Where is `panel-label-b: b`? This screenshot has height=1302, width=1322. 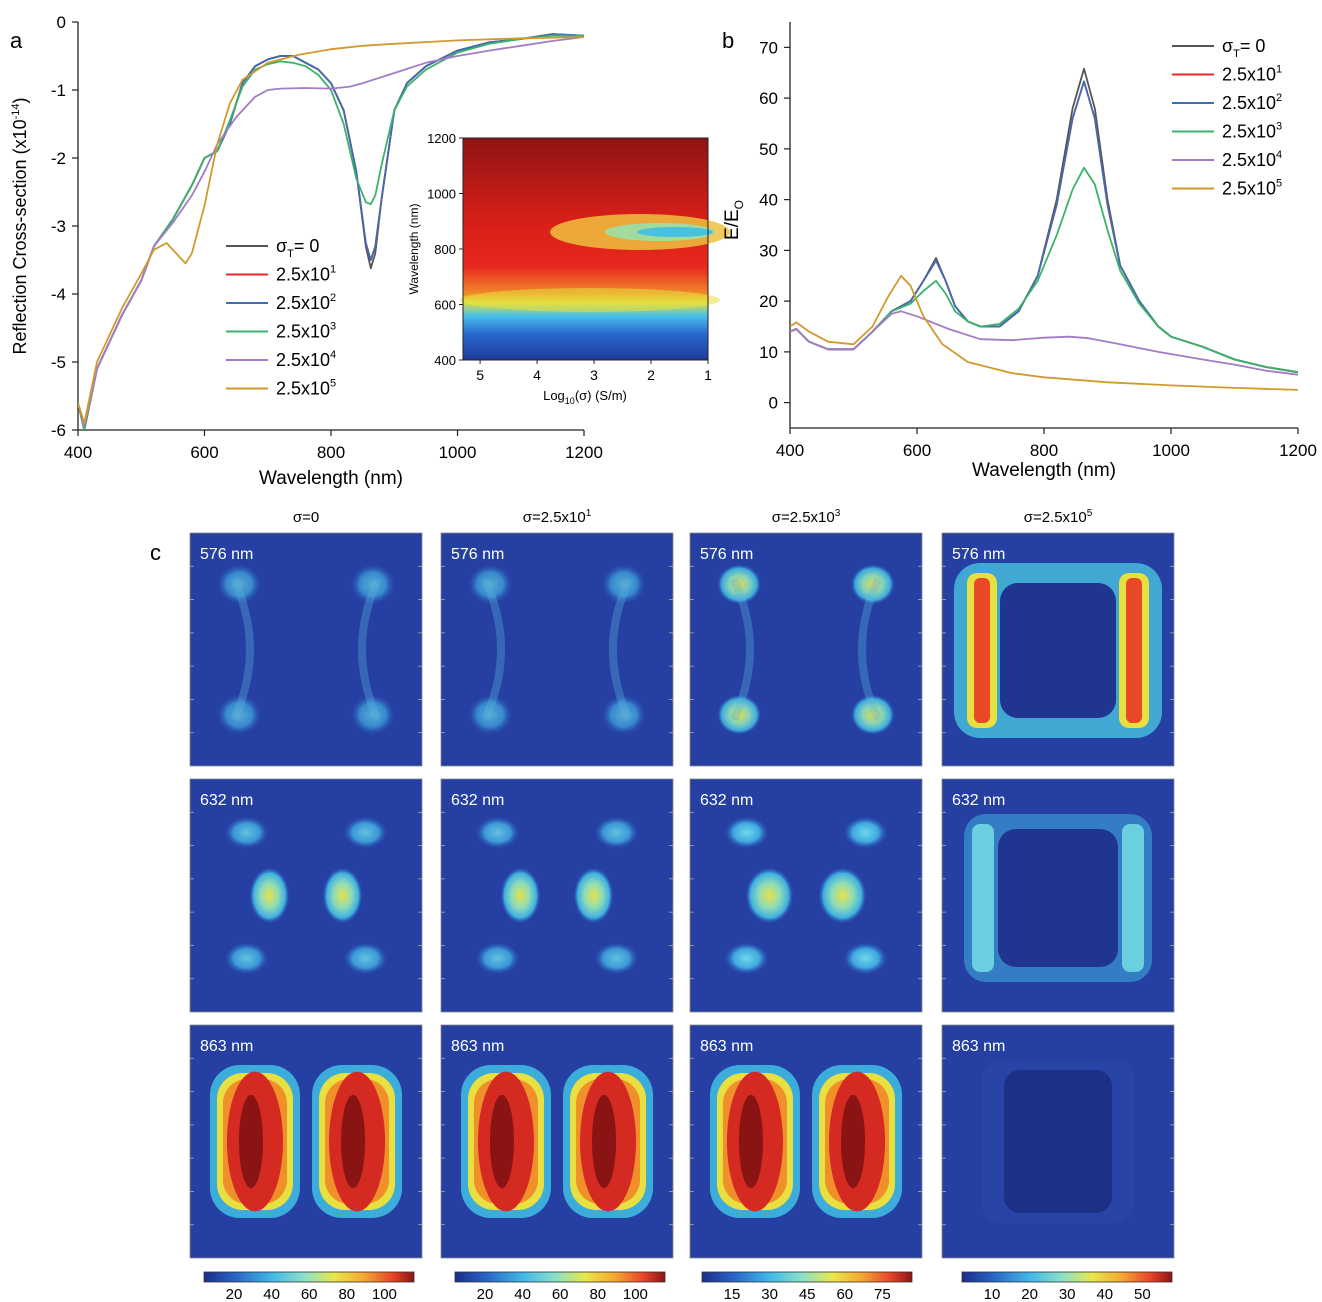 panel-label-b: b is located at coordinates (728, 40).